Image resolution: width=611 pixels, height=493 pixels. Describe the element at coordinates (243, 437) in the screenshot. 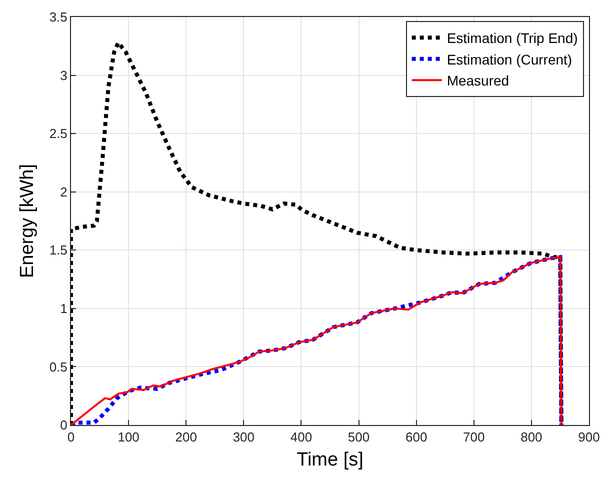

I see `x-tick-label: 300` at that location.